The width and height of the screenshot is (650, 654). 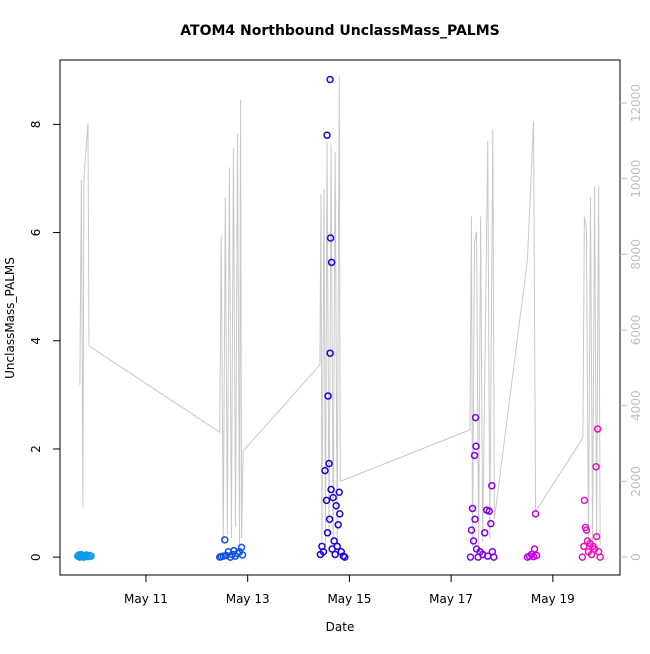 I want to click on y2-tick-label: 12000, so click(x=636, y=103).